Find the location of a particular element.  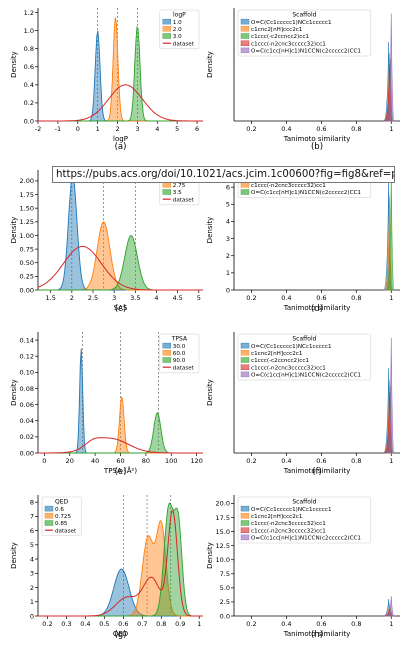

x-tick-label: 0 is located at coordinates (78, 129).